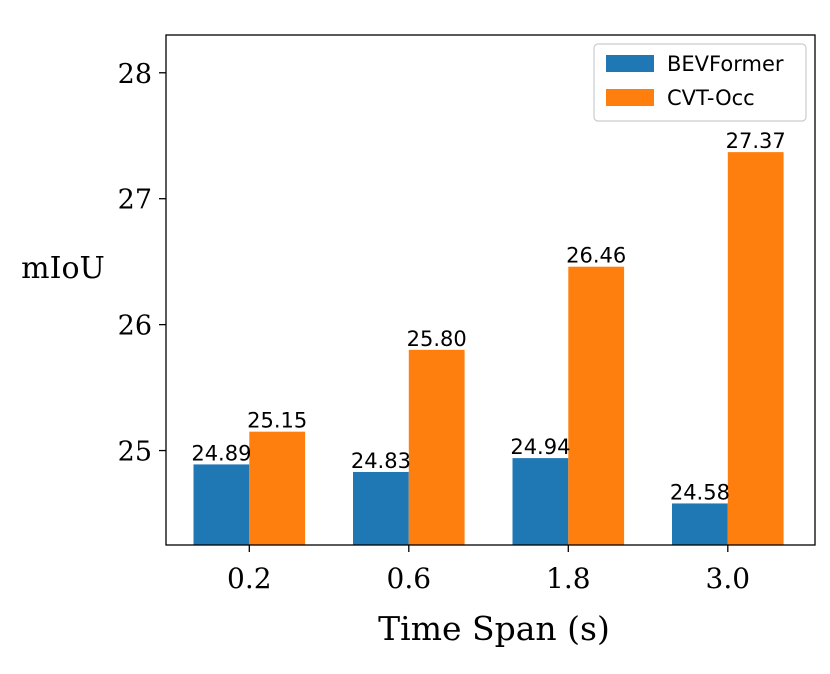 The width and height of the screenshot is (830, 674). What do you see at coordinates (725, 64) in the screenshot?
I see `legend-label-bevformer: BEVFormer` at bounding box center [725, 64].